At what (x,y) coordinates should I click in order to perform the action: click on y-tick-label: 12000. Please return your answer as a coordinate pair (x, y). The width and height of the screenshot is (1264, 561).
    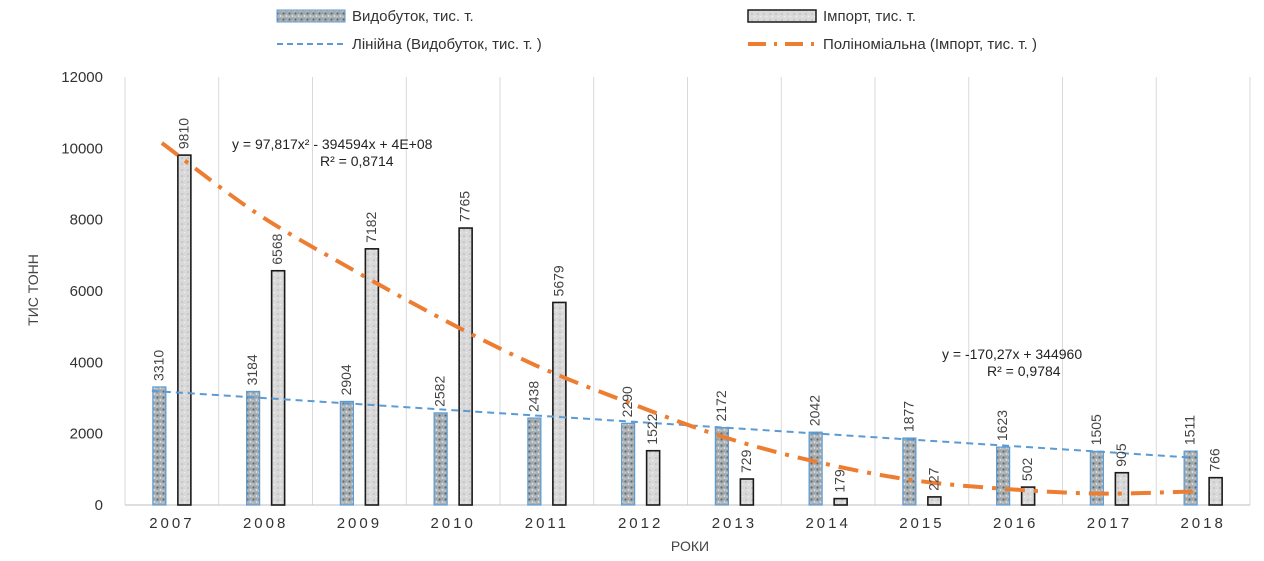
    Looking at the image, I should click on (82, 77).